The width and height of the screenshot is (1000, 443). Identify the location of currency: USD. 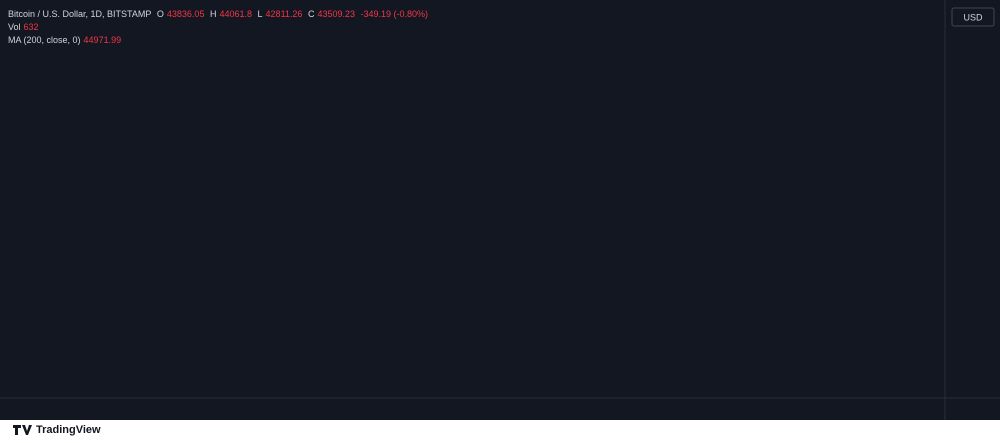
(973, 17).